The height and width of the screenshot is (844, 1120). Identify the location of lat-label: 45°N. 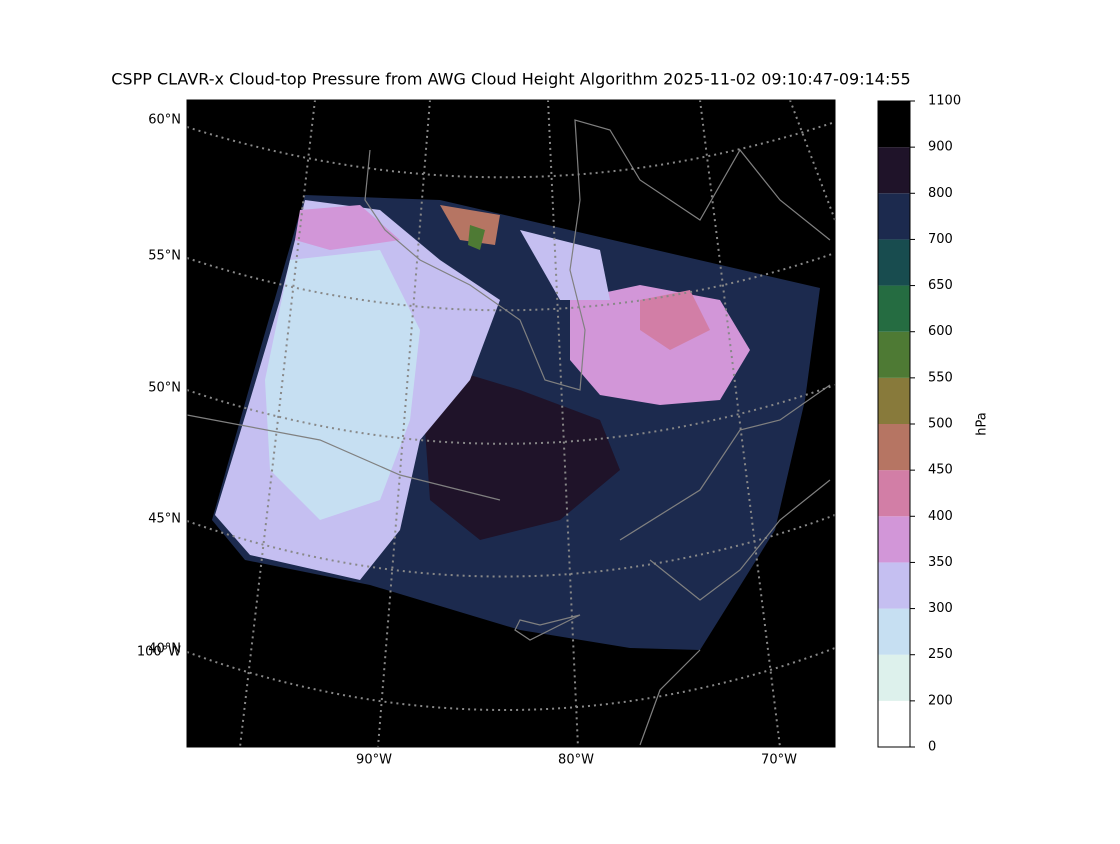
(164, 519).